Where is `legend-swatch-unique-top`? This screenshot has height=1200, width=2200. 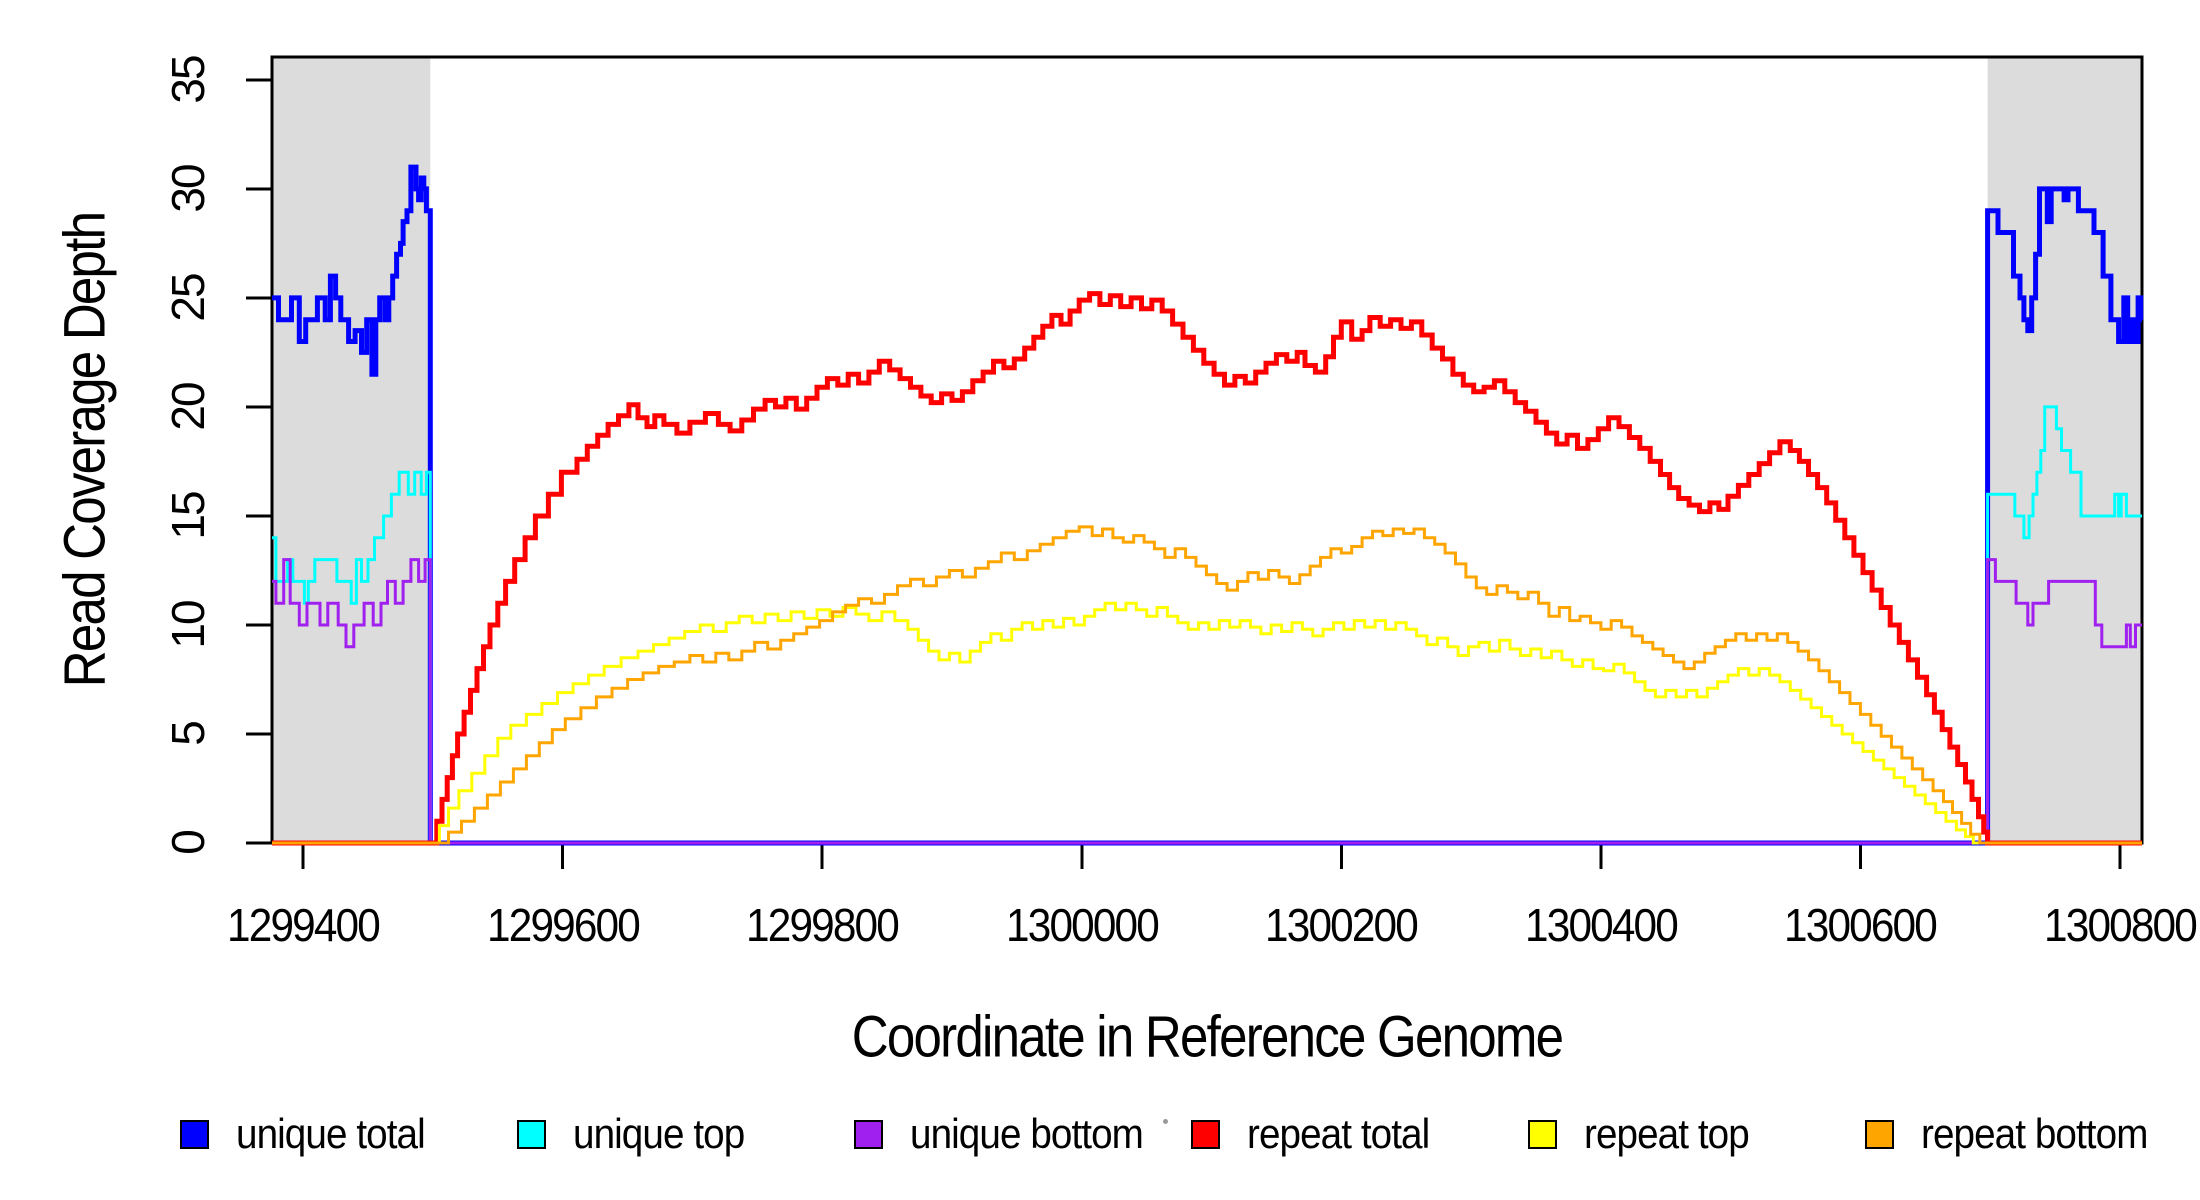
legend-swatch-unique-top is located at coordinates (531, 1134).